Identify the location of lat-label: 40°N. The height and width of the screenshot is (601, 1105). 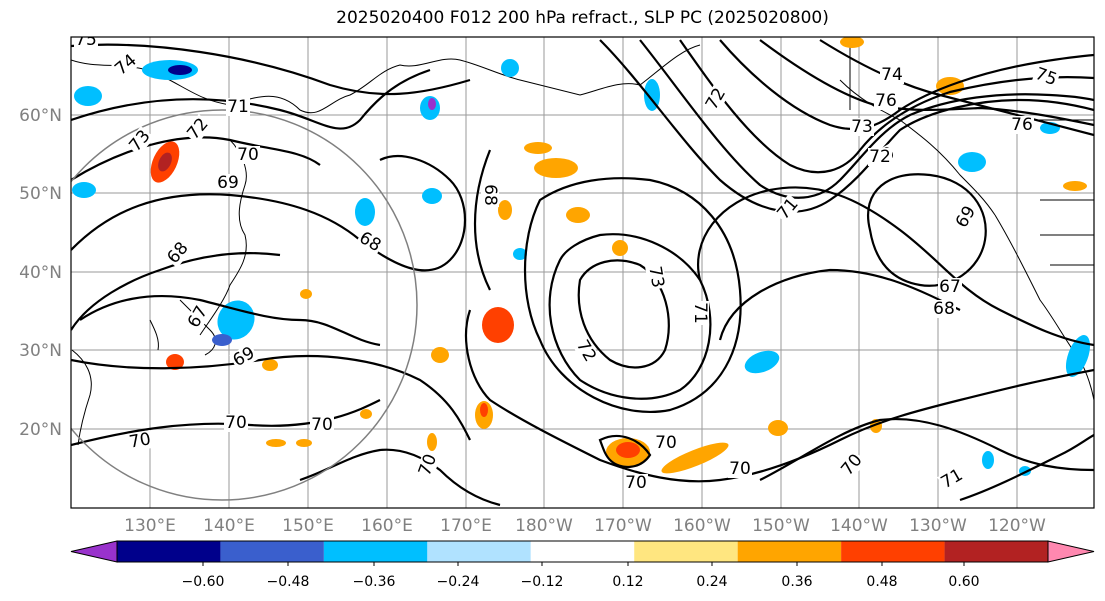
(40, 273).